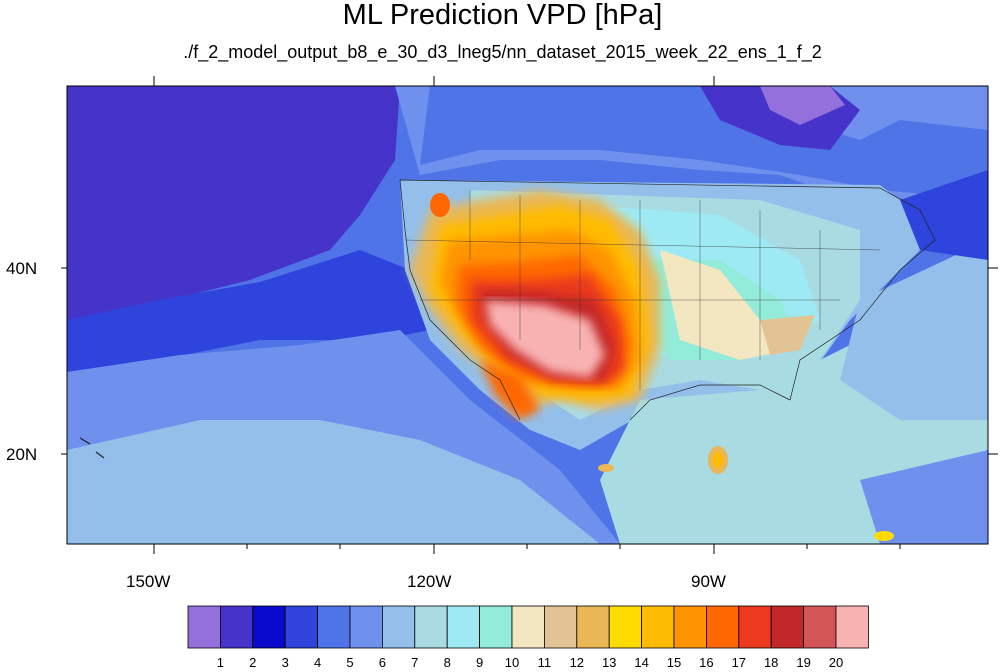 This screenshot has height=672, width=1005. I want to click on lat-label-40n: 40N, so click(22, 268).